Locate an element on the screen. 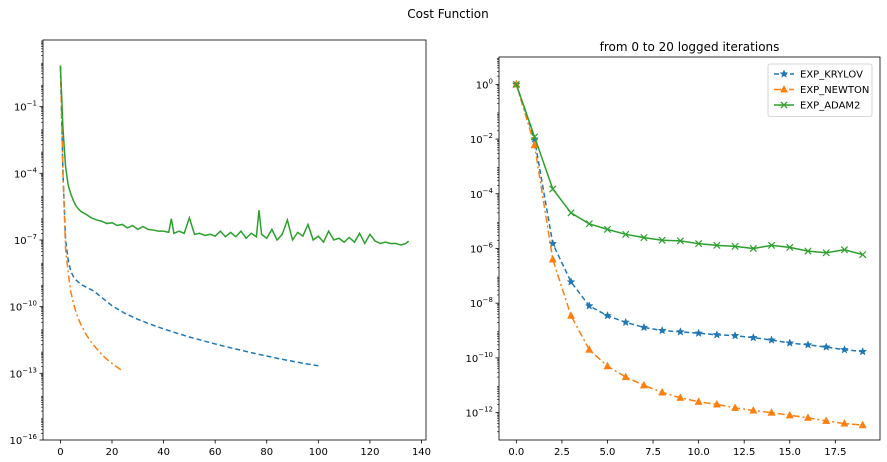 The width and height of the screenshot is (887, 462). right-chart-title: from 0 to 20 logged iterations is located at coordinates (690, 47).